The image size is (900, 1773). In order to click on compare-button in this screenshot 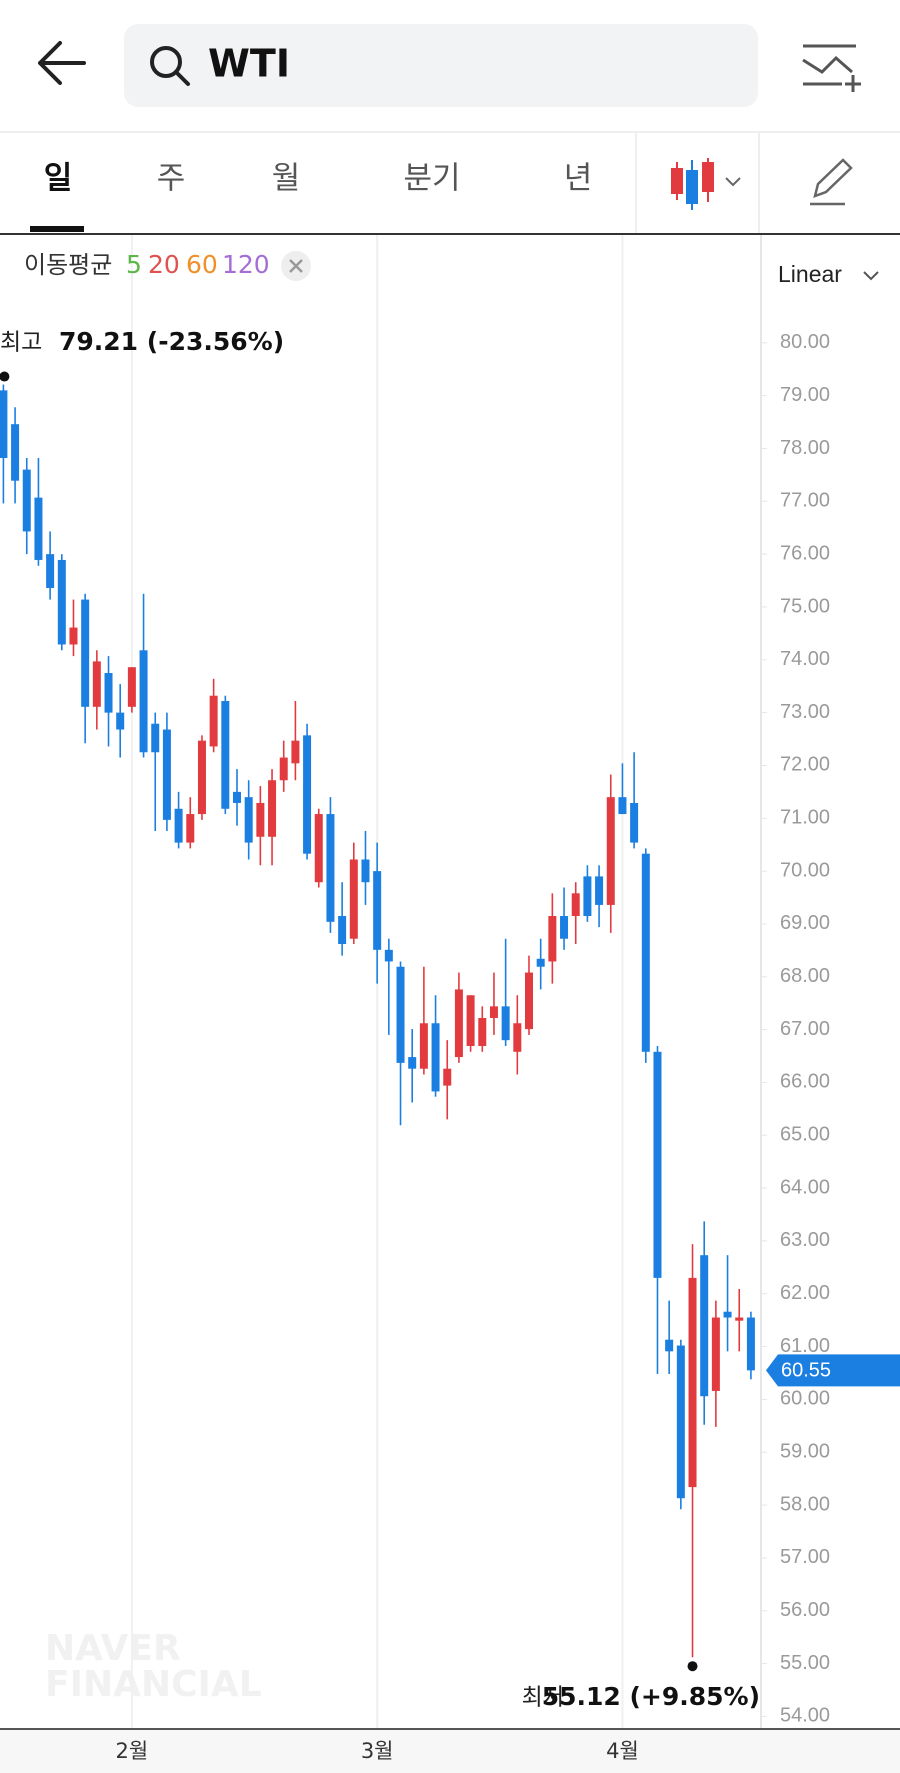, I will do `click(831, 68)`.